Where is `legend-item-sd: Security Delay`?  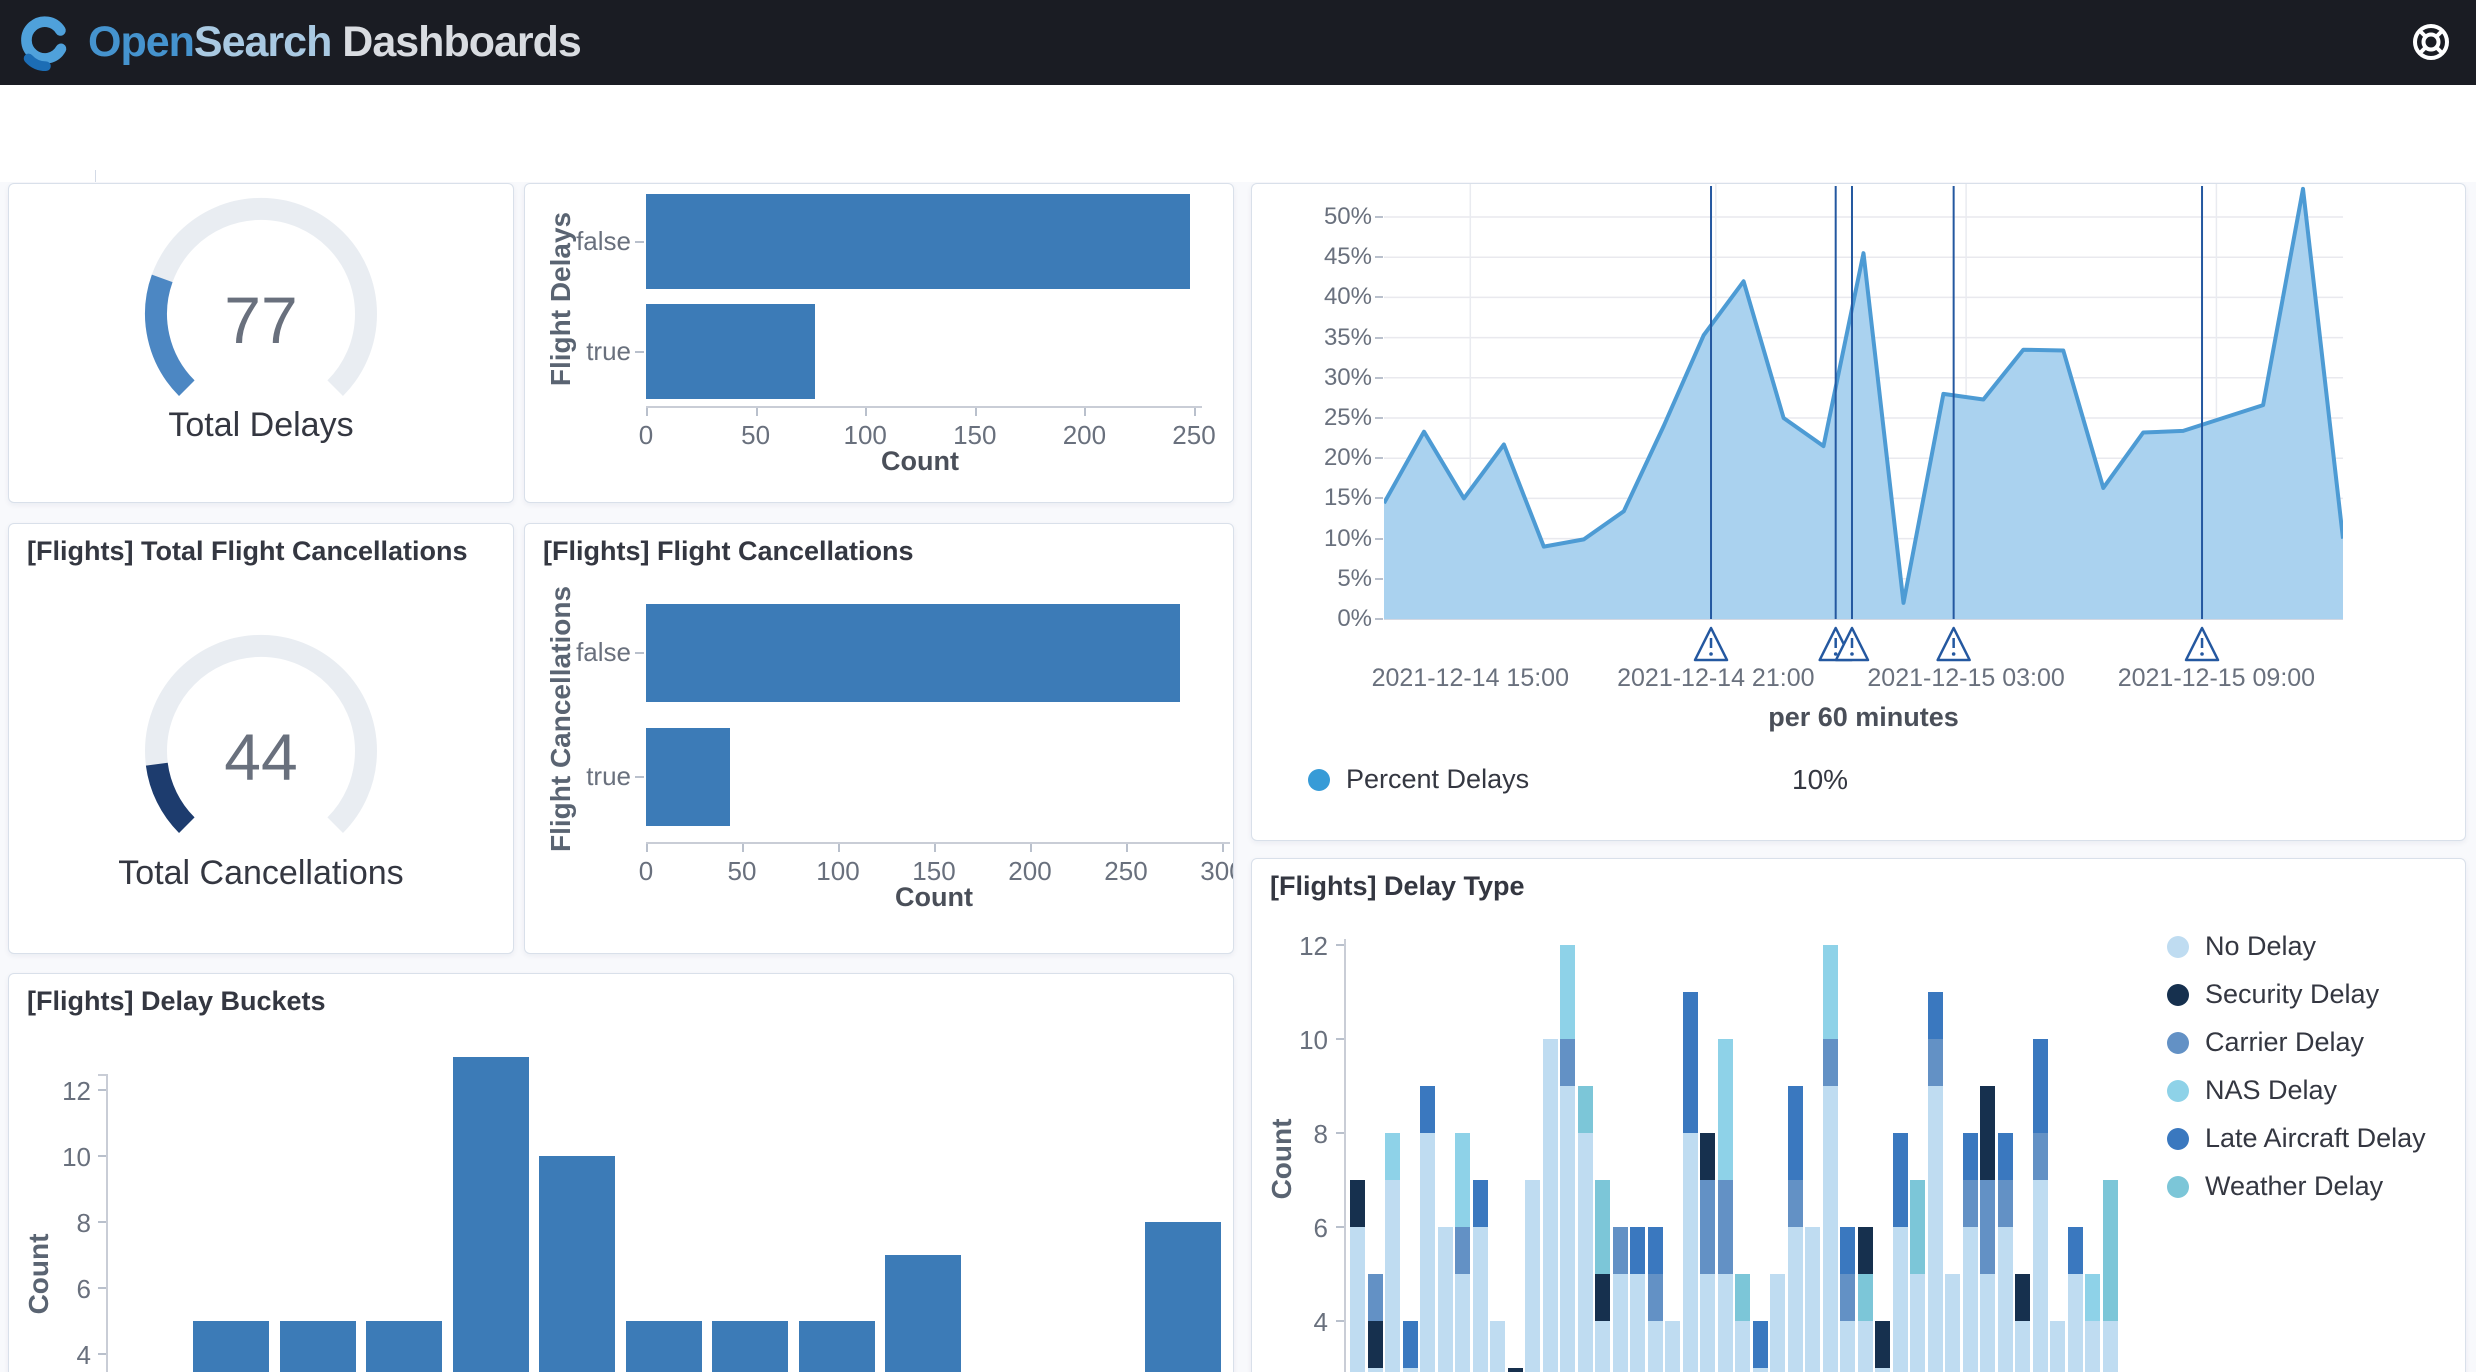
legend-item-sd: Security Delay is located at coordinates (2273, 994).